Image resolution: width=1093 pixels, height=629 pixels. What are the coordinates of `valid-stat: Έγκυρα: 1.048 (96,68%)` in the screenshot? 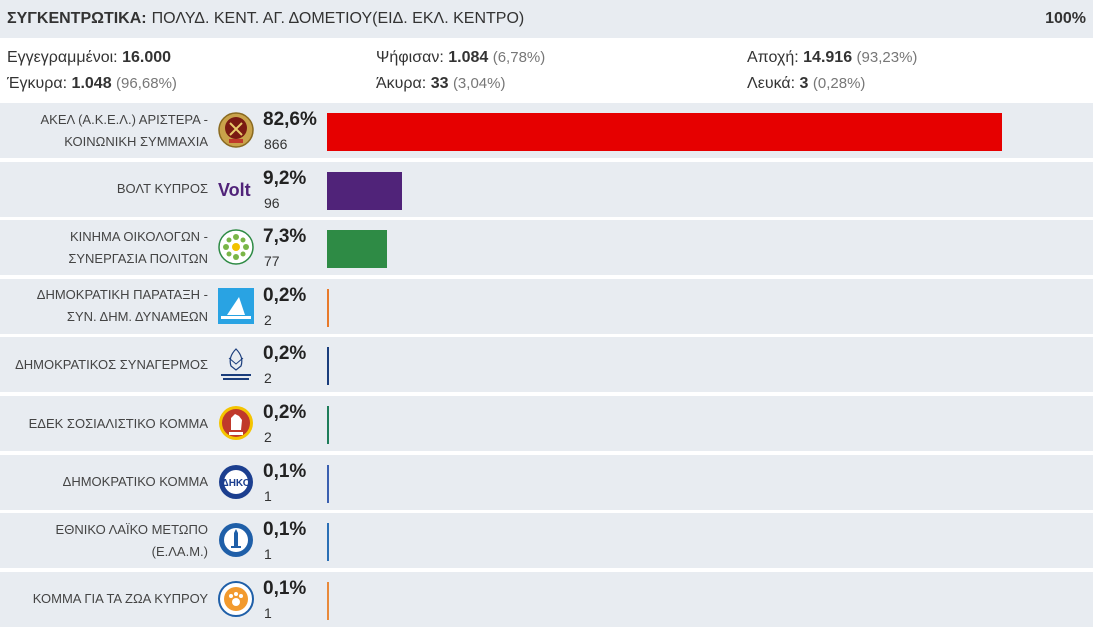 It's located at (92, 83).